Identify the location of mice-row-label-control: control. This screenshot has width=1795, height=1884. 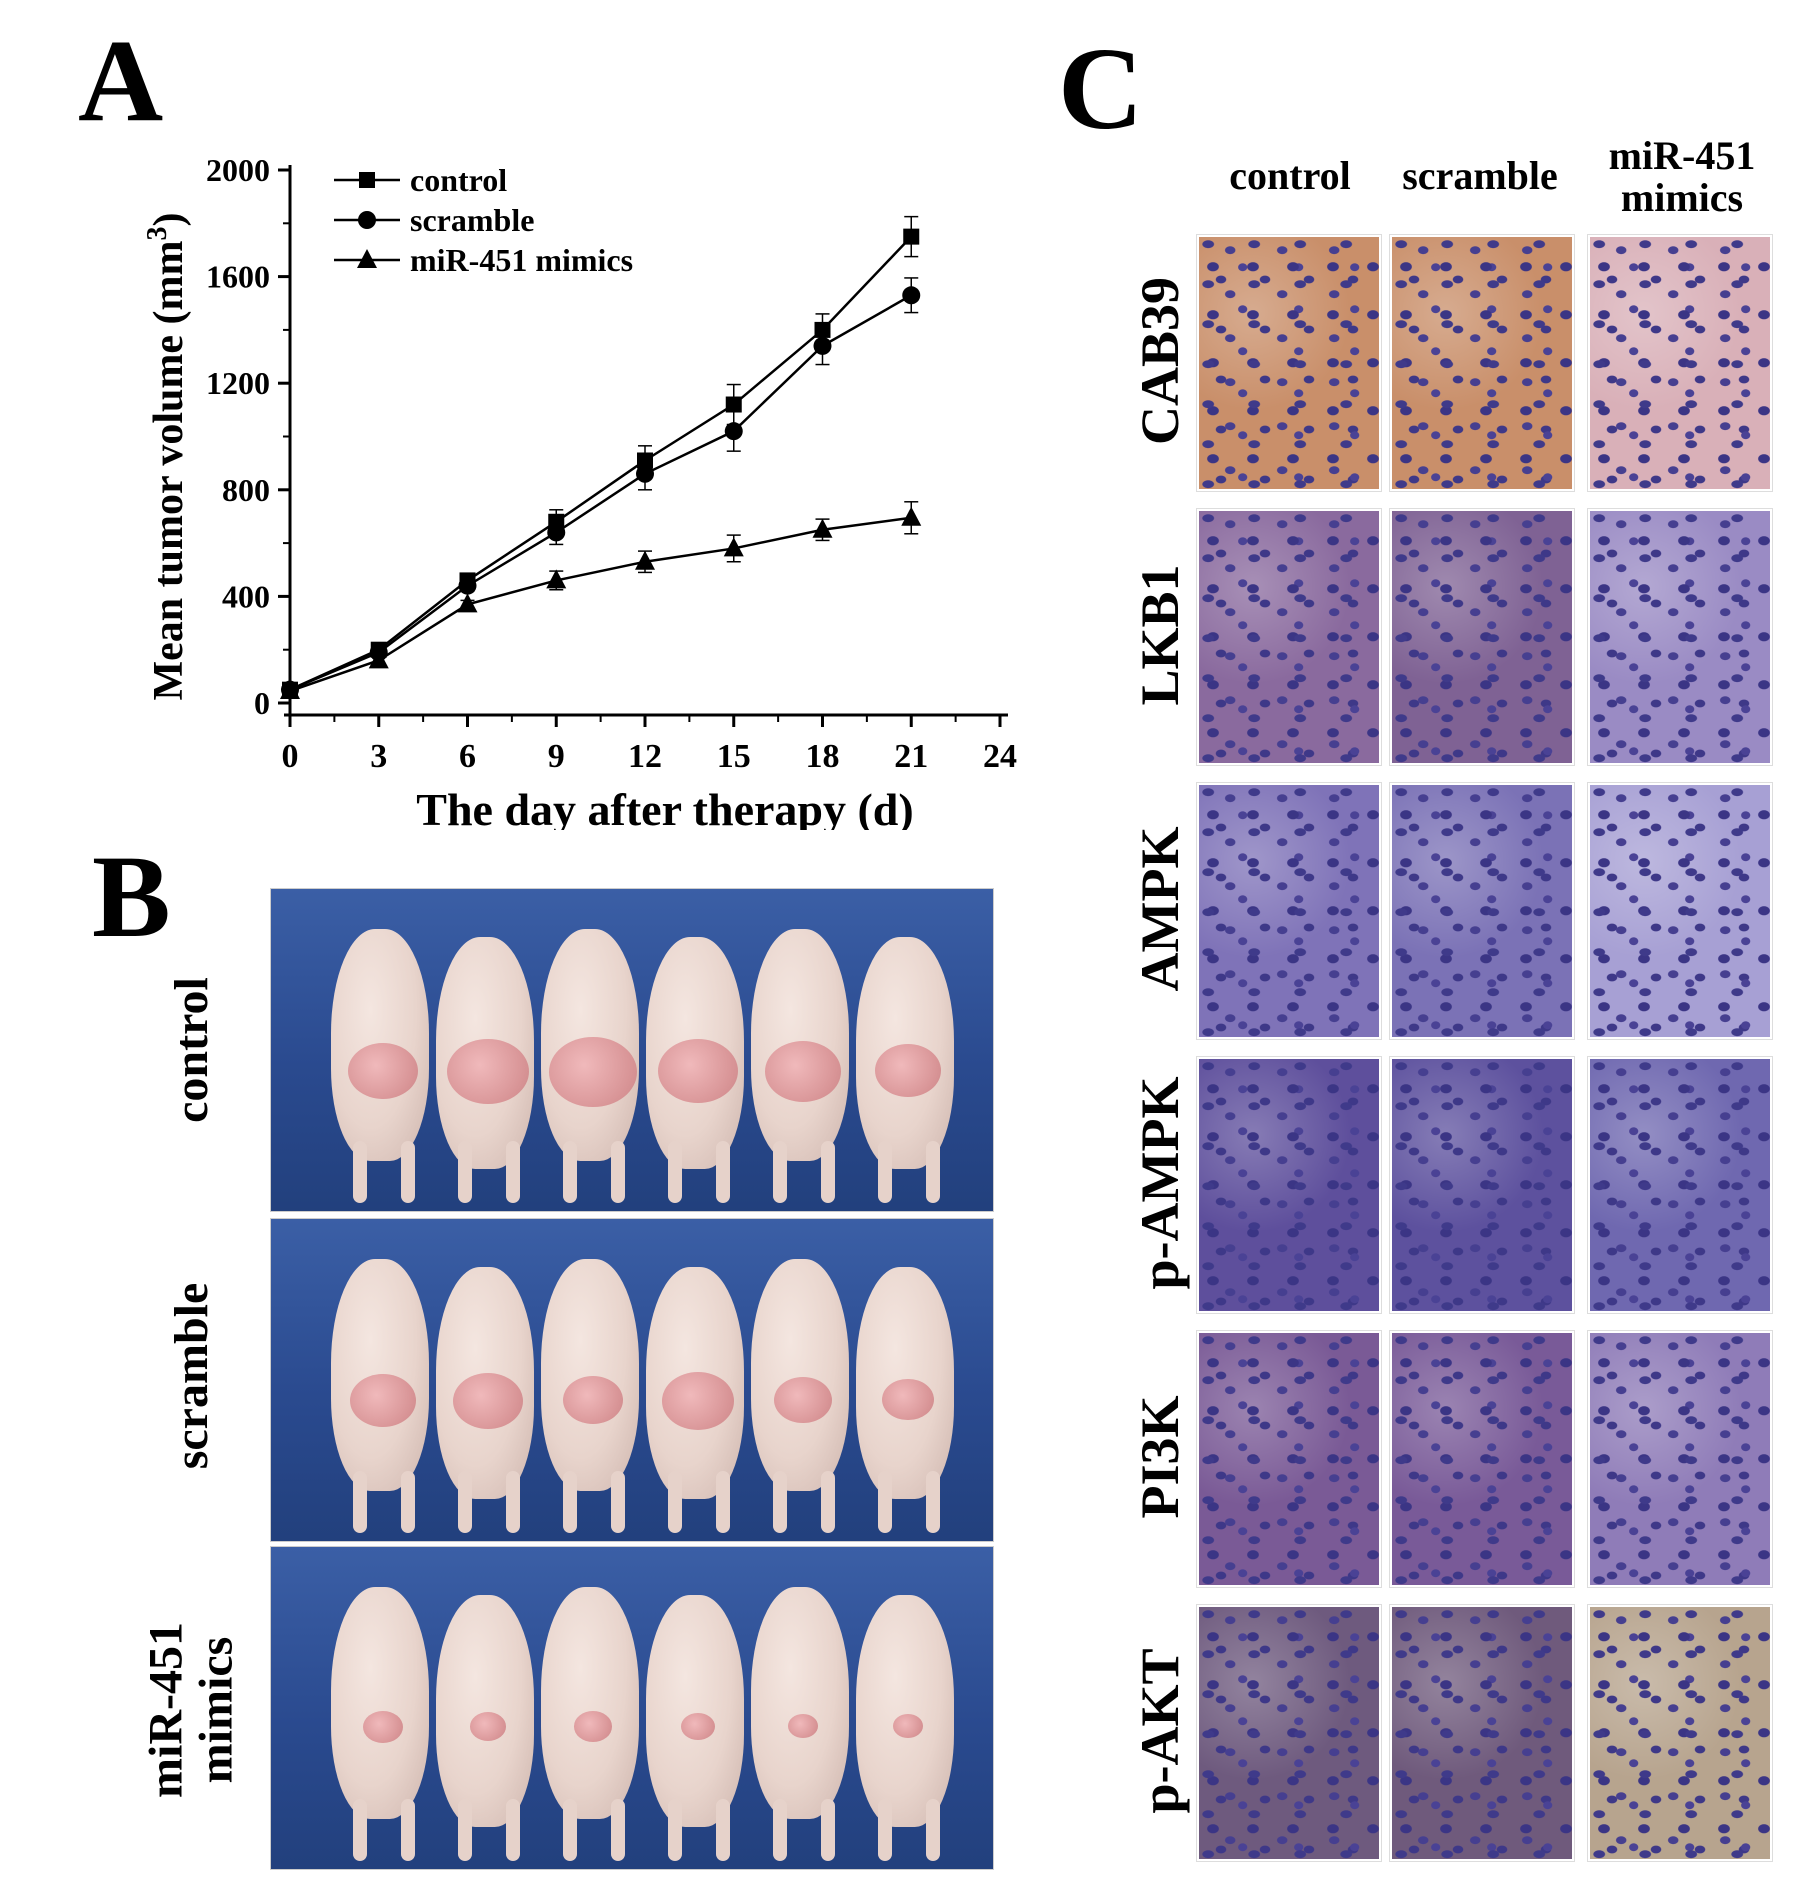
(191, 1050).